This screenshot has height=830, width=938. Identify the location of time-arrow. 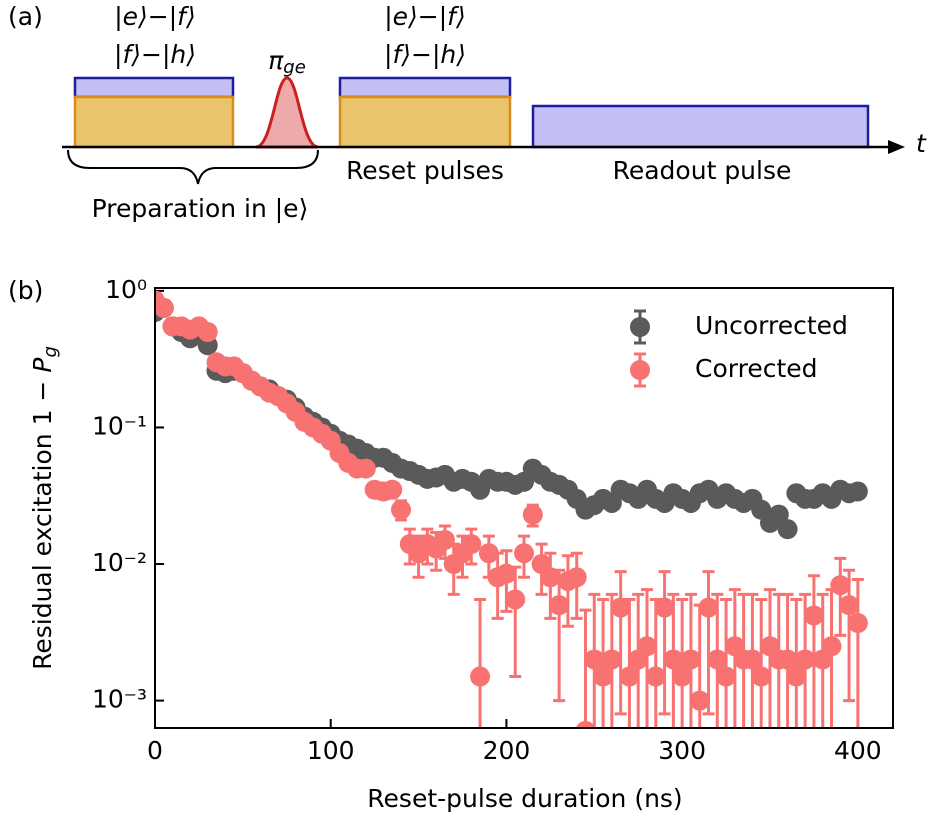
(896, 147).